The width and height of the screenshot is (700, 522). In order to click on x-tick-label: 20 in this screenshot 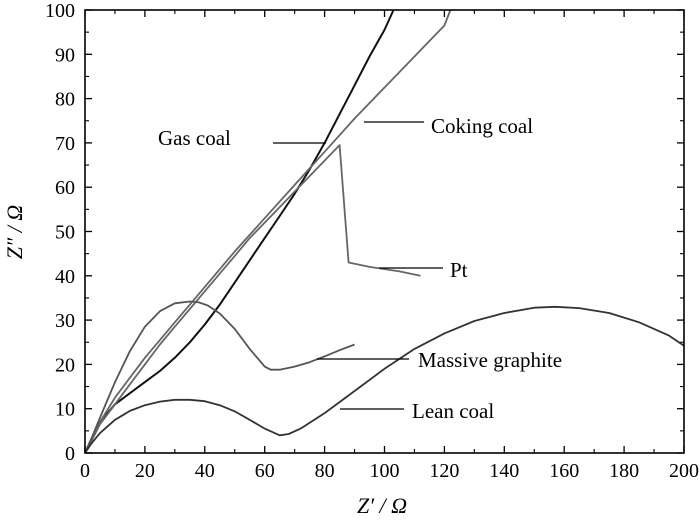, I will do `click(145, 471)`.